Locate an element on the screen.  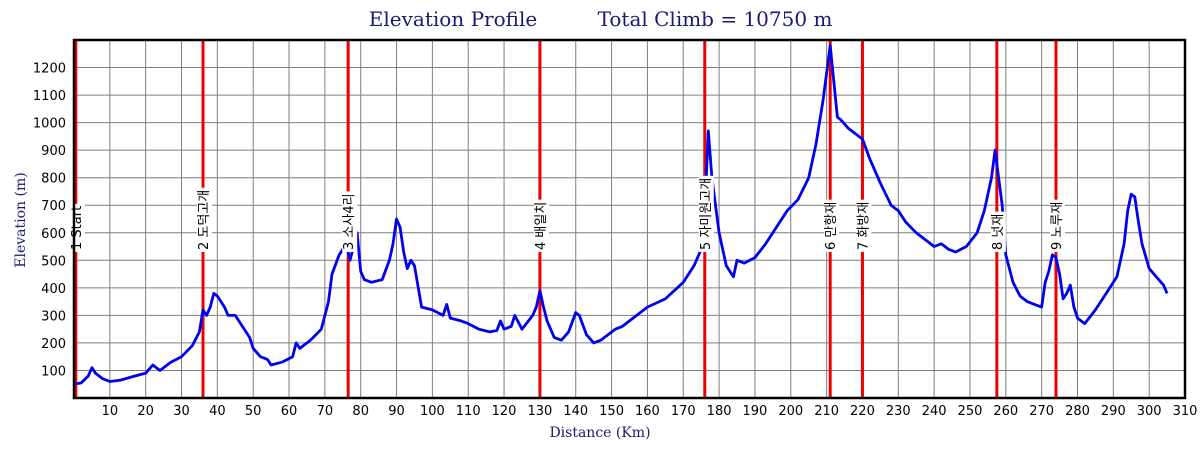
chart-subtitle: Total Climb = 10750 m is located at coordinates (715, 19).